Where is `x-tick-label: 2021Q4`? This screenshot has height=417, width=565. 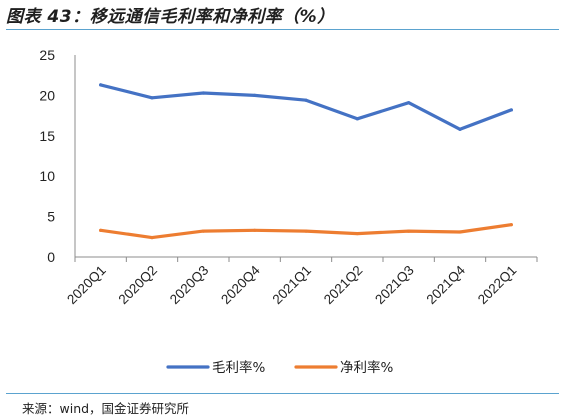 x-tick-label: 2021Q4 is located at coordinates (446, 284).